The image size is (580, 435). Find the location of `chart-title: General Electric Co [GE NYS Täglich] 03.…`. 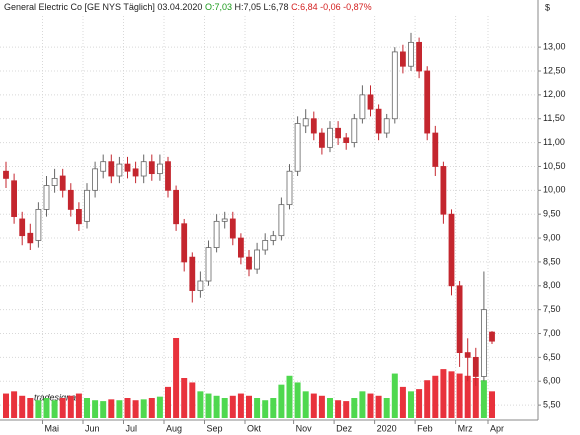

chart-title: General Electric Co [GE NYS Täglich] 03.… is located at coordinates (103, 7).